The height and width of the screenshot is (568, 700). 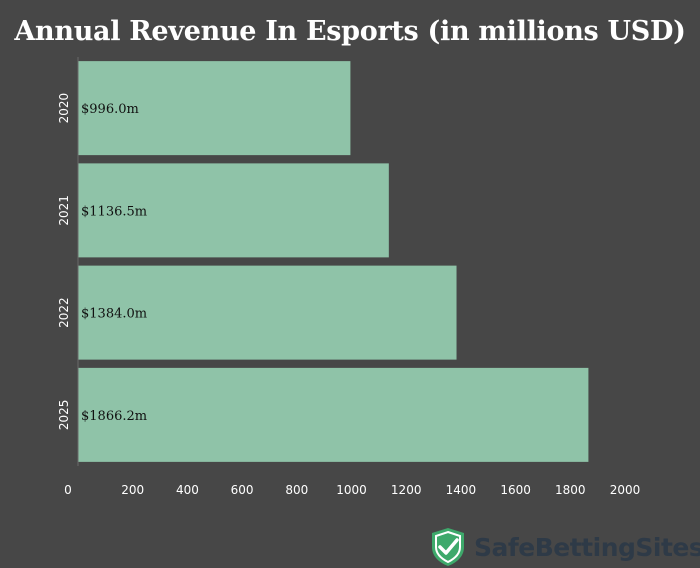 What do you see at coordinates (461, 490) in the screenshot?
I see `x-tick-label-1400: 1400` at bounding box center [461, 490].